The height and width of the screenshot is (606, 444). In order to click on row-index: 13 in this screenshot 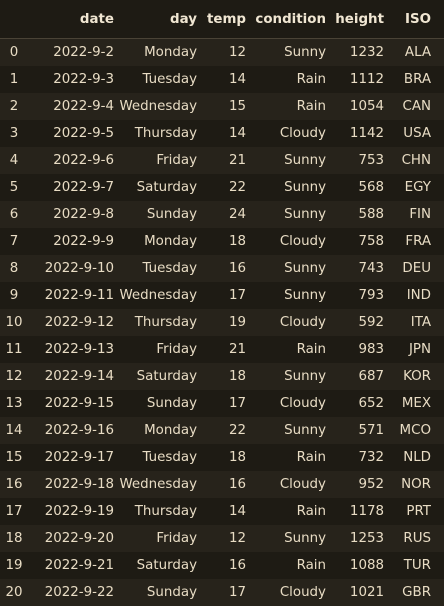, I will do `click(17, 403)`.